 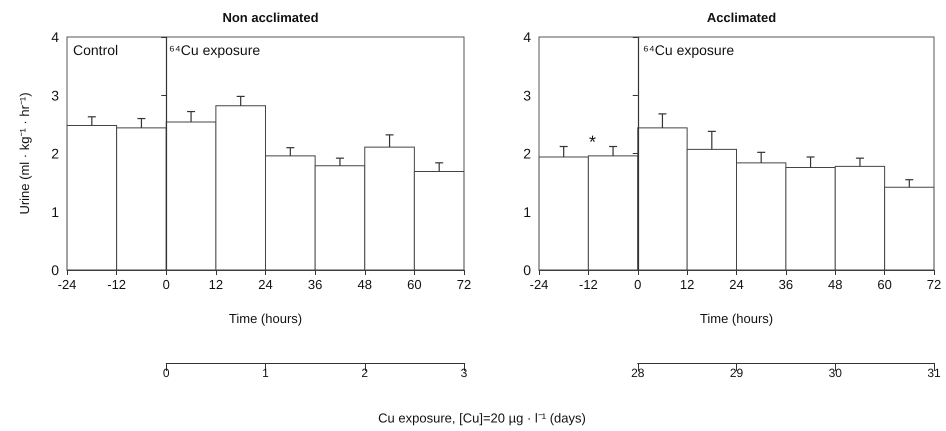 I want to click on x2-axis-title: Cu exposure, [Cu]=20 µg · l⁻¹ (days), so click(x=482, y=418).